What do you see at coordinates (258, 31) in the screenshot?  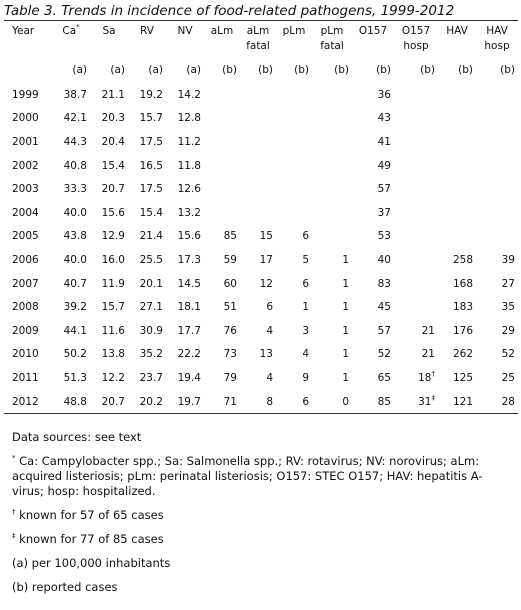 I see `header-text: aLm` at bounding box center [258, 31].